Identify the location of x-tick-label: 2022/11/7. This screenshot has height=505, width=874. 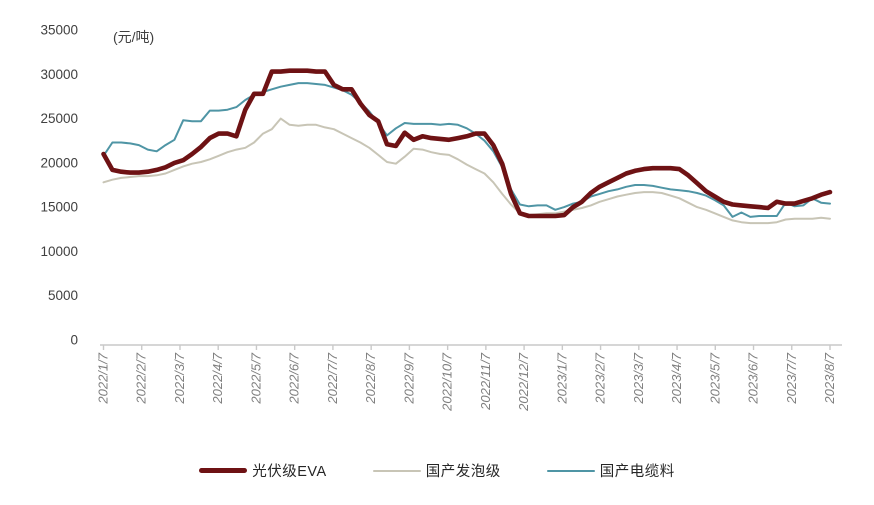
(485, 381).